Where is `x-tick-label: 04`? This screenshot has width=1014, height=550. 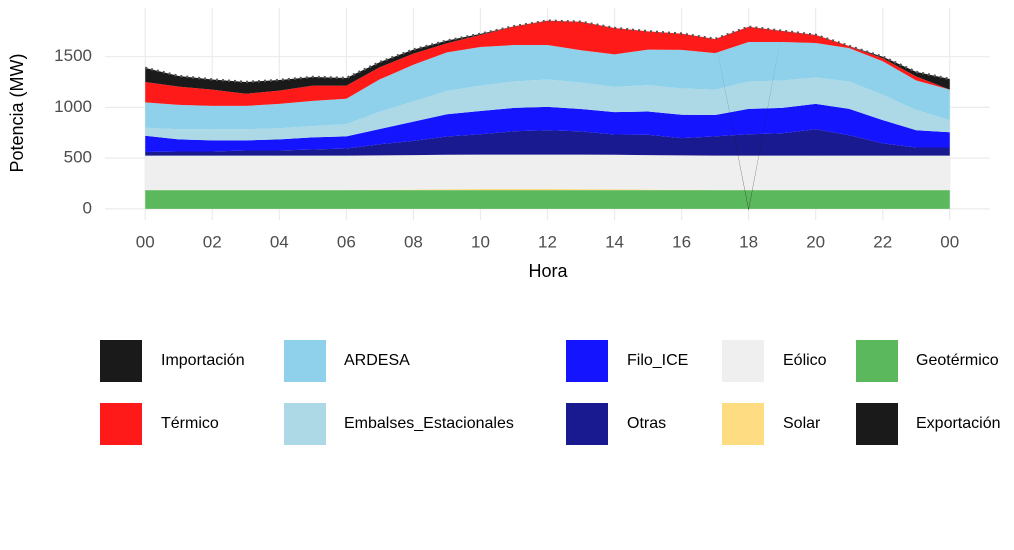 x-tick-label: 04 is located at coordinates (279, 241).